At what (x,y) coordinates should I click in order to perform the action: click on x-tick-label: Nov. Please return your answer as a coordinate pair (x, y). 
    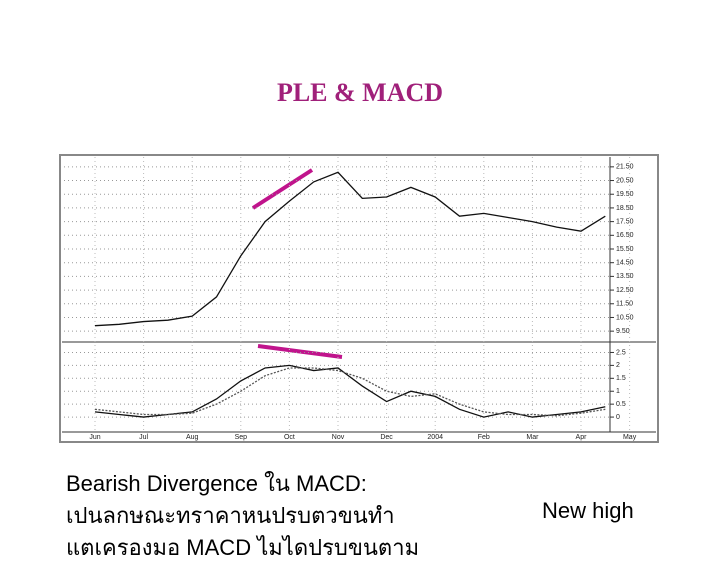
    Looking at the image, I should click on (338, 437).